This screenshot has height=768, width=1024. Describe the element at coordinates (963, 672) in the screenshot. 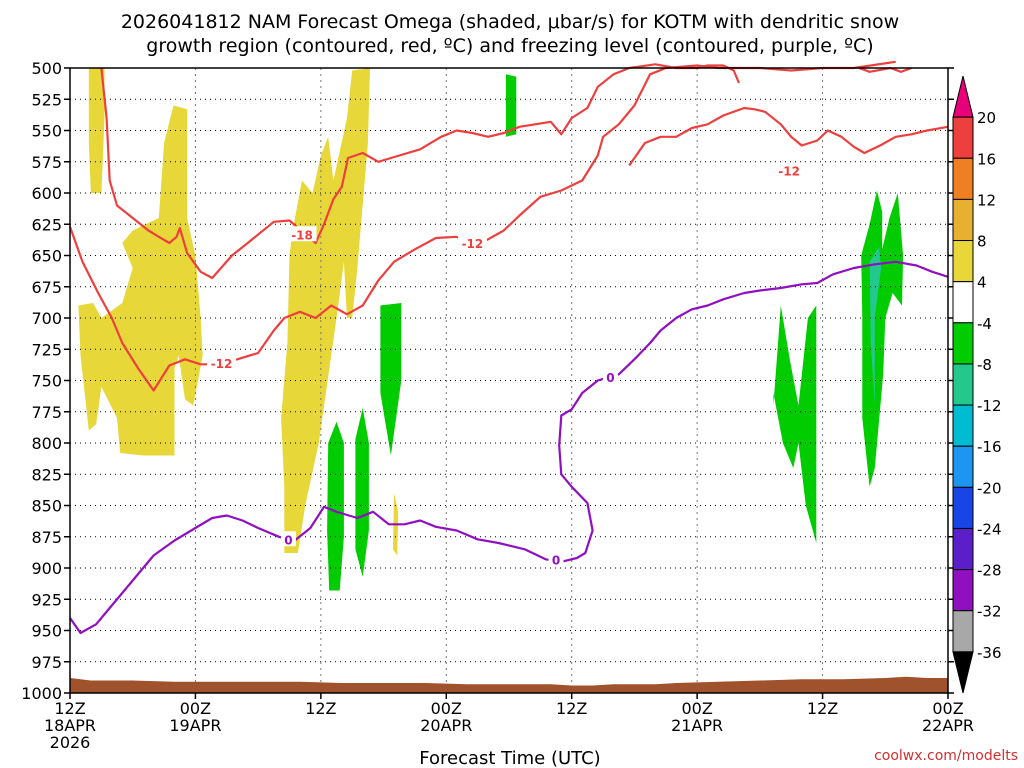

I see `colorbar-cap-bottom` at that location.